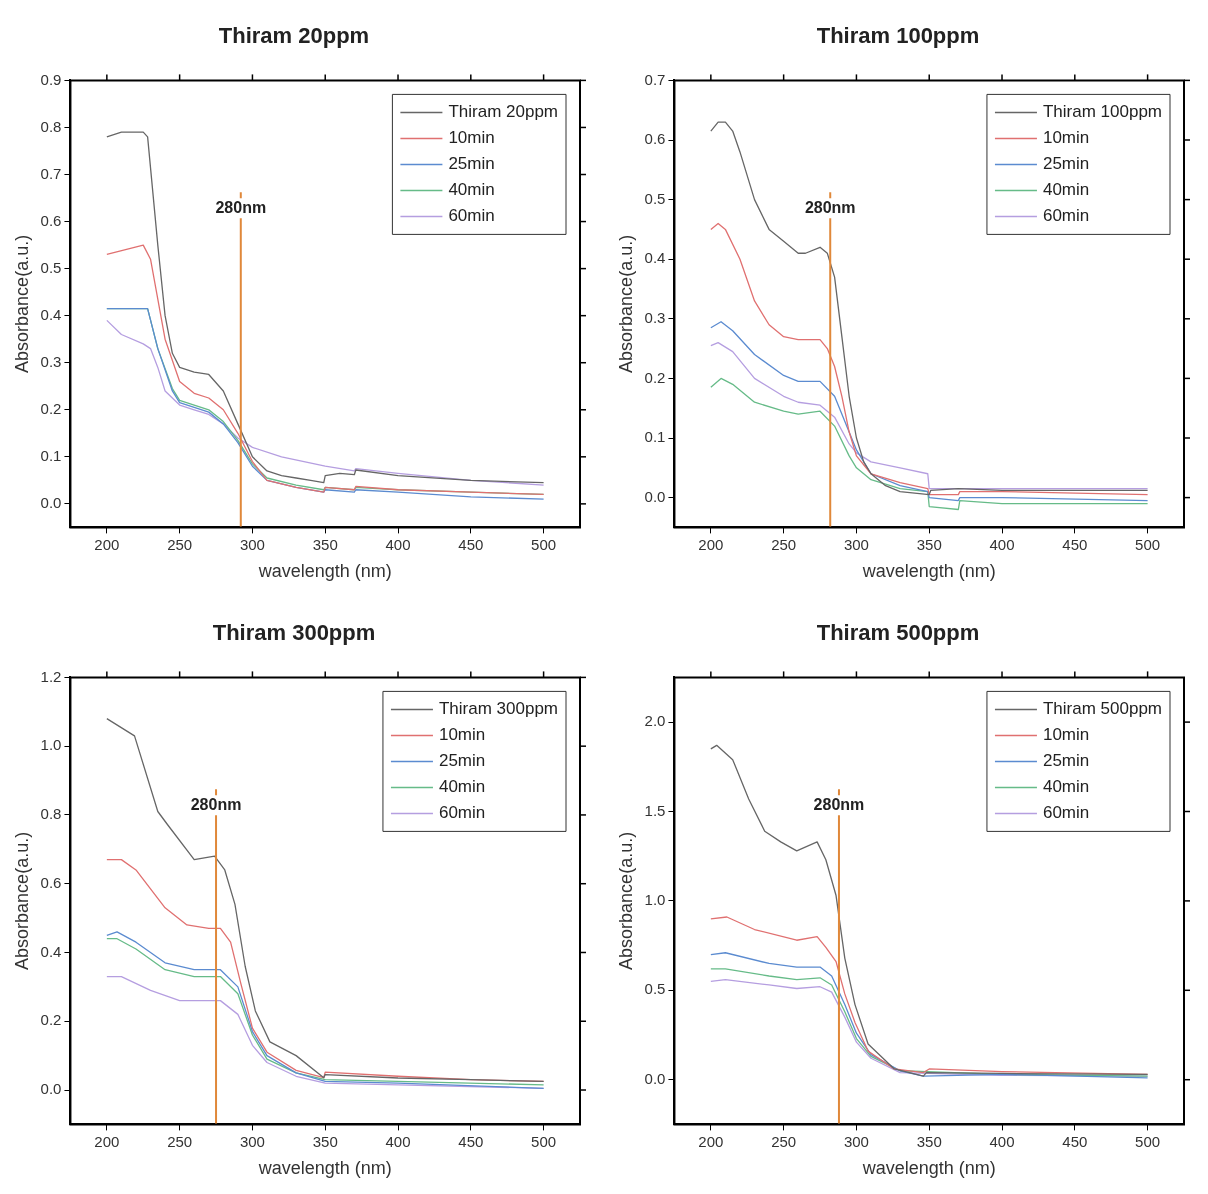  Describe the element at coordinates (51, 676) in the screenshot. I see `y-tick-label: 1.2` at that location.